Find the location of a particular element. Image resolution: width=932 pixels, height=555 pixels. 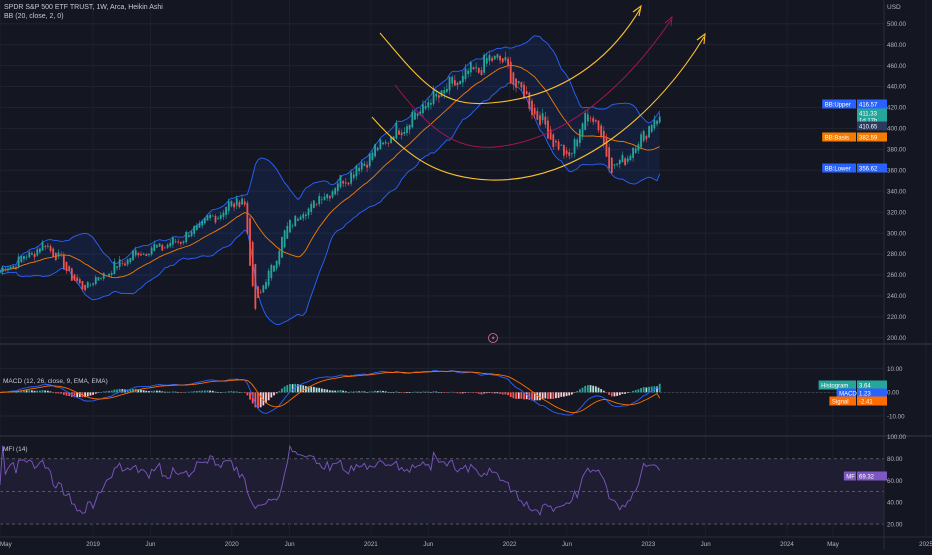

mfi-tick-label: 40.00 is located at coordinates (895, 503).